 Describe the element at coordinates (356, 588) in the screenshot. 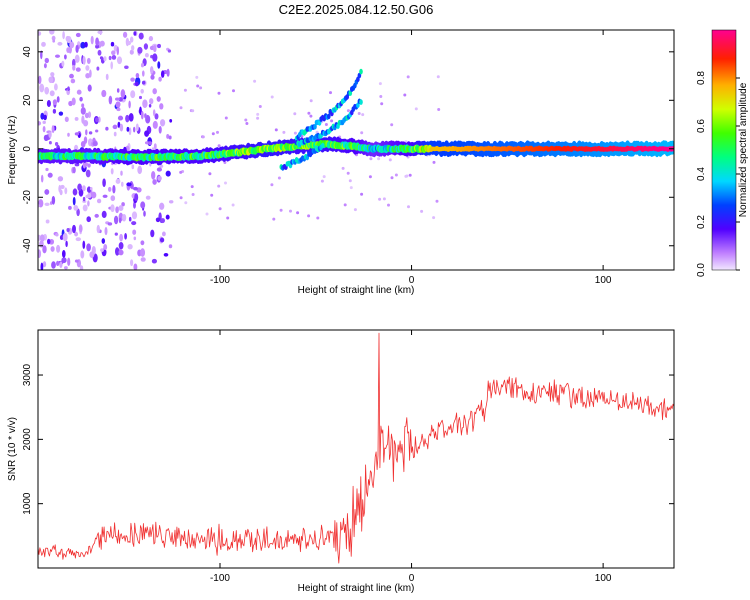

I see `snr-x-axis-label: Height of straight line (km)` at that location.